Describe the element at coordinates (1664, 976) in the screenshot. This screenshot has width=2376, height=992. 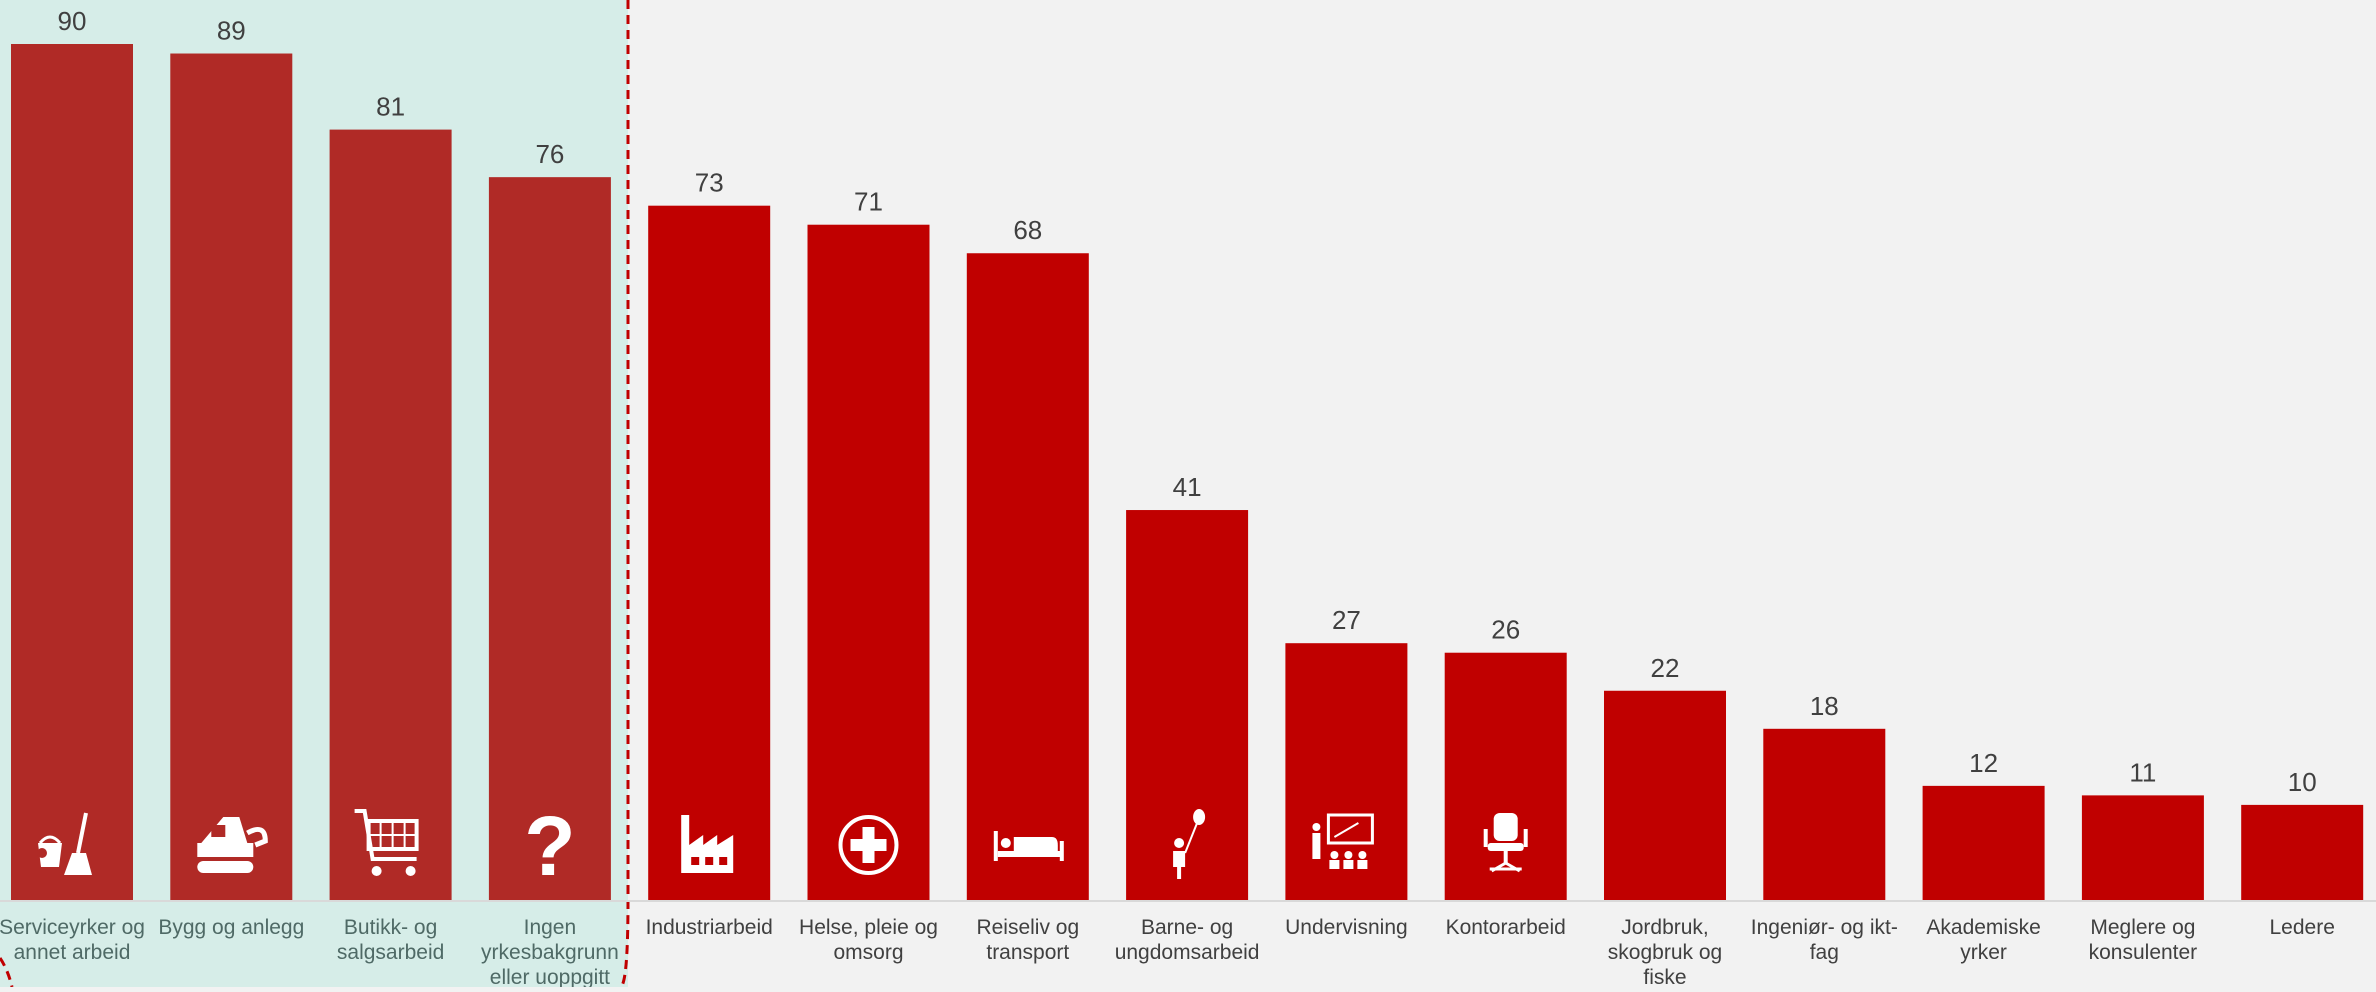
I see `category-label-line: fiske` at that location.